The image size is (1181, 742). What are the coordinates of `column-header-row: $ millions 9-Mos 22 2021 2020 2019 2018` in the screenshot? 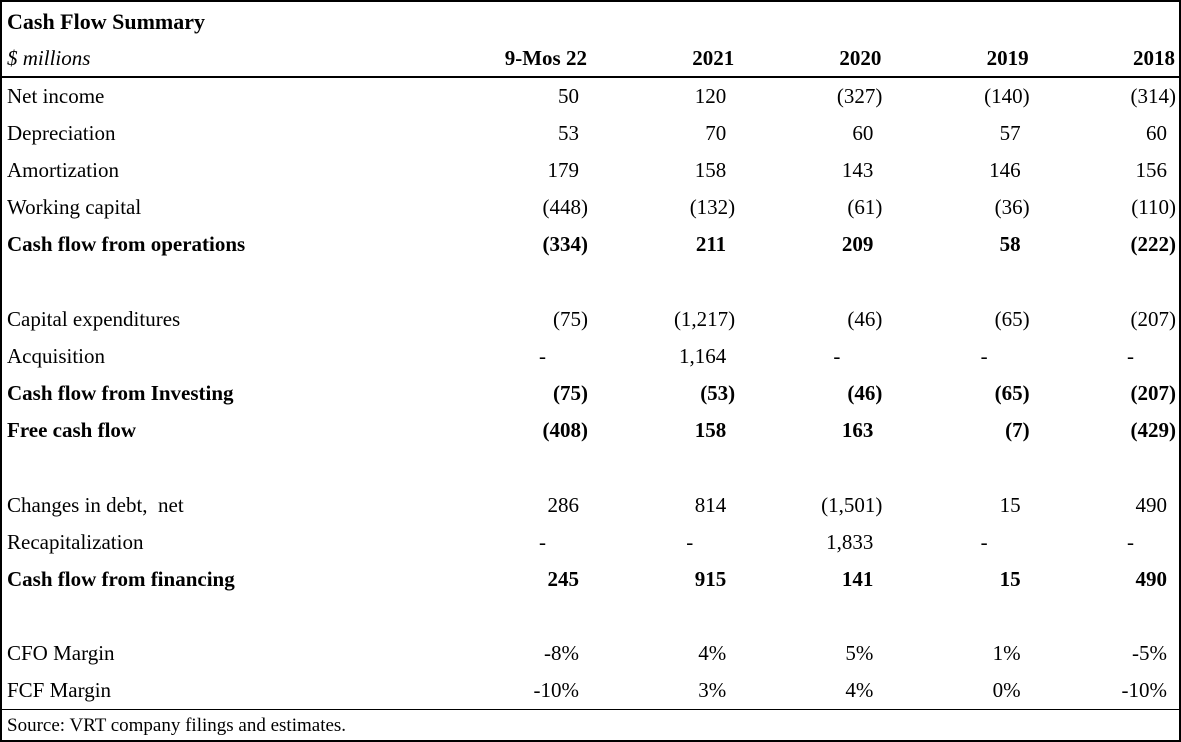 It's located at (590, 60).